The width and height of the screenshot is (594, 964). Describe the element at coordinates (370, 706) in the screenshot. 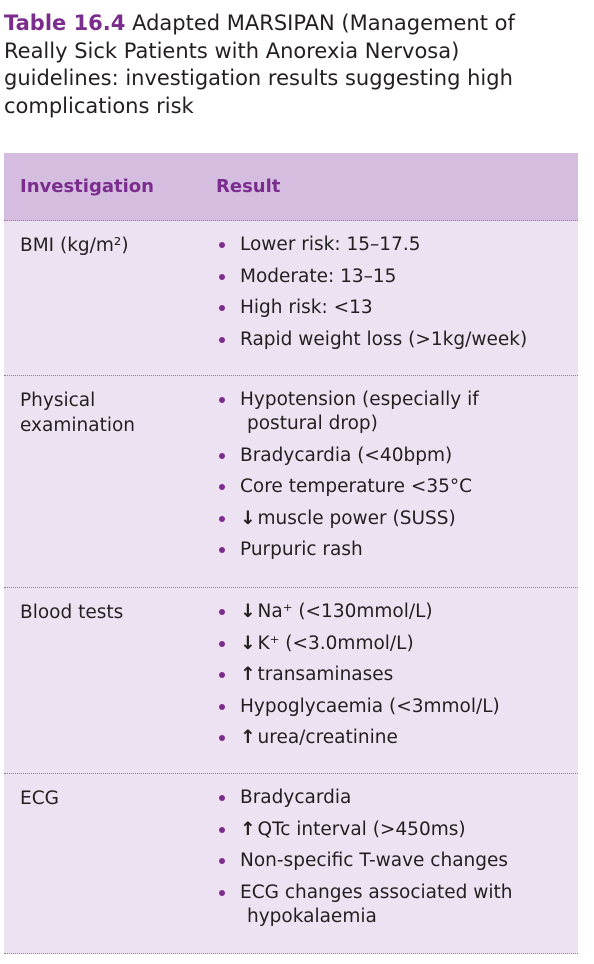

I see `result-text: Hypoglycaemia (<3mmol/L)` at that location.